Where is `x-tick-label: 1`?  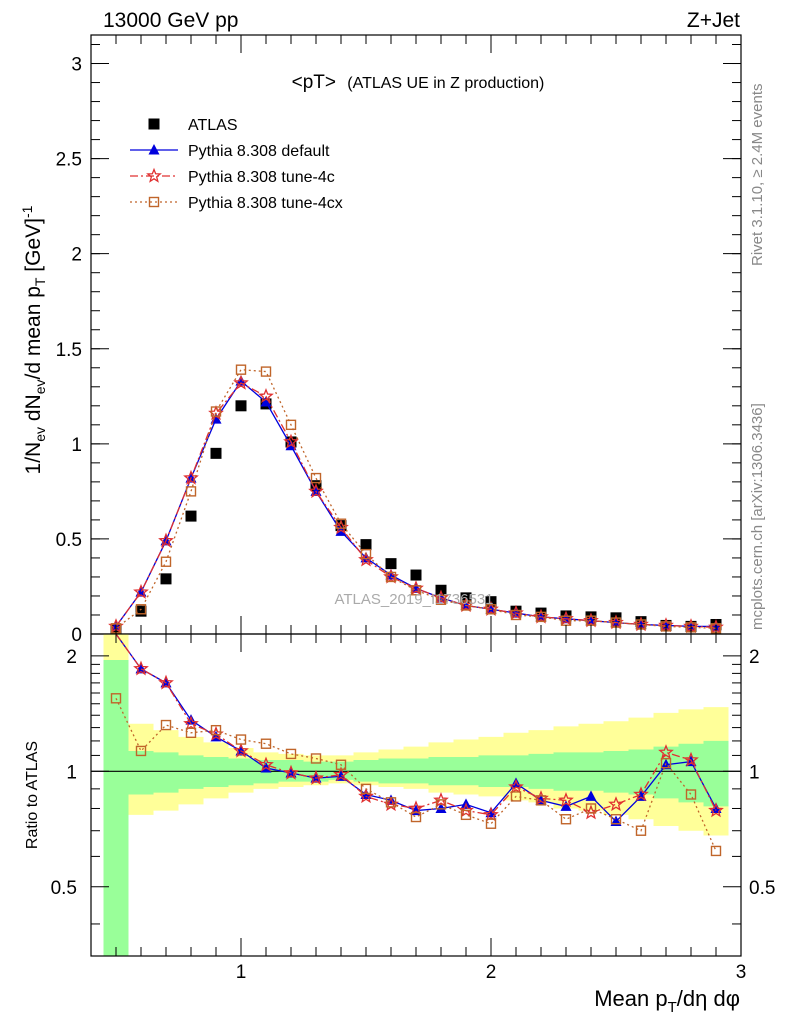 x-tick-label: 1 is located at coordinates (241, 972).